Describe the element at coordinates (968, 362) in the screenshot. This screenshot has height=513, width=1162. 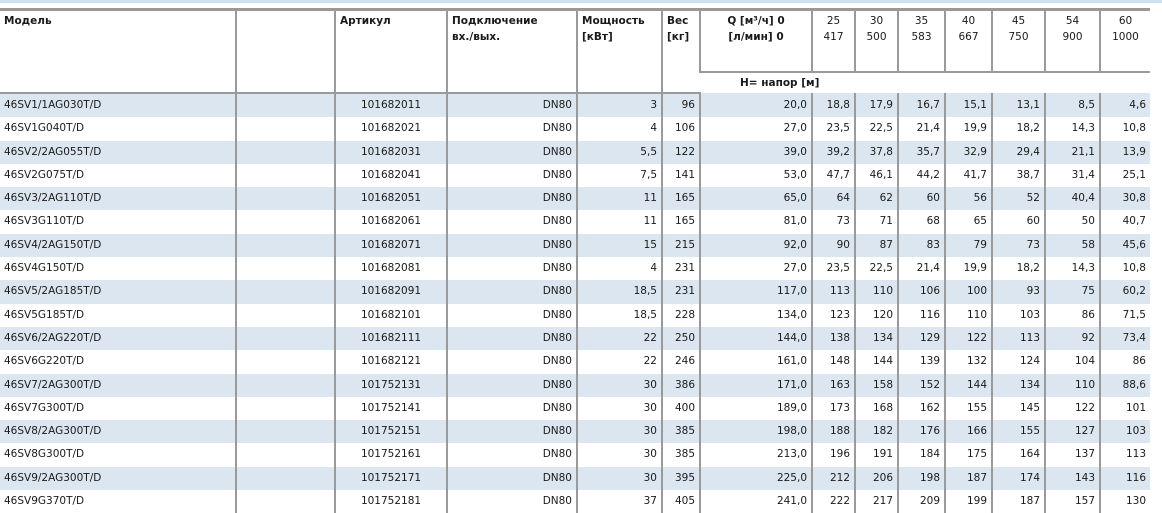
I see `cell-head-q40: 132` at that location.